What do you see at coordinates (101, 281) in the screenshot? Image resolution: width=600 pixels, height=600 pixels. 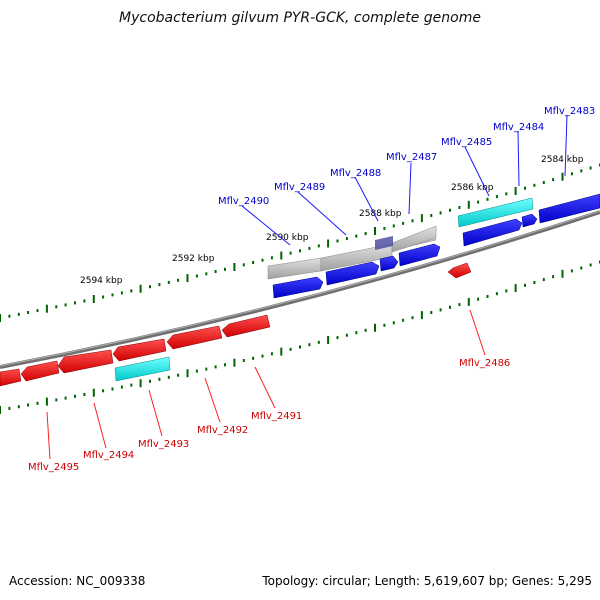 I see `tick-label-2594: 2594 kbp` at bounding box center [101, 281].